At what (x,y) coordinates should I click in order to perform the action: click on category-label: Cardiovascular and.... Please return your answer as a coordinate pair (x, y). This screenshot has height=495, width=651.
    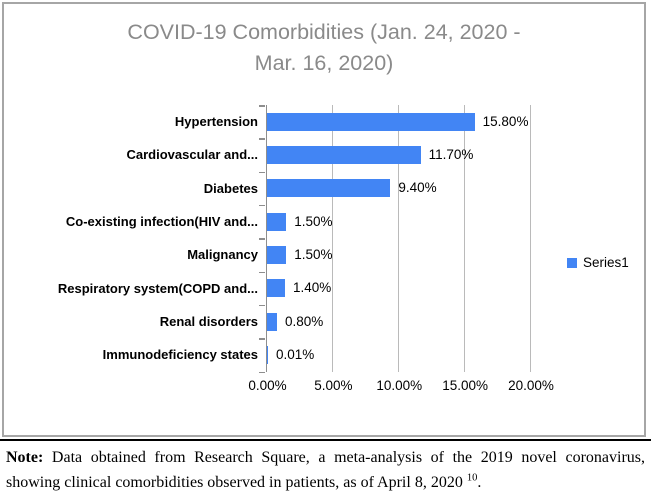
    Looking at the image, I should click on (192, 155).